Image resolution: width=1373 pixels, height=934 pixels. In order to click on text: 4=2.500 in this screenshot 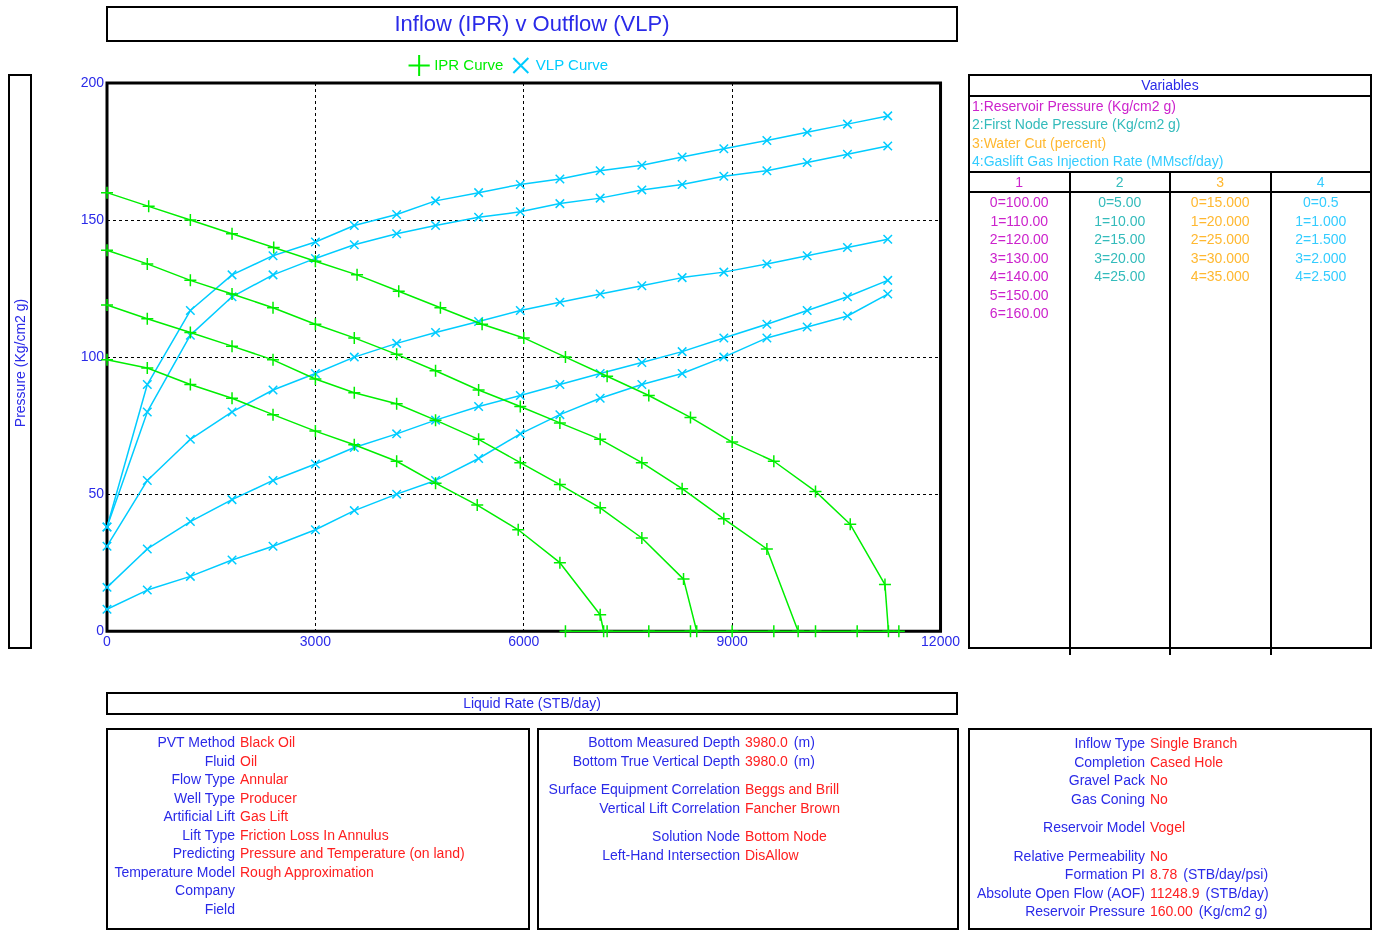, I will do `click(1321, 276)`.